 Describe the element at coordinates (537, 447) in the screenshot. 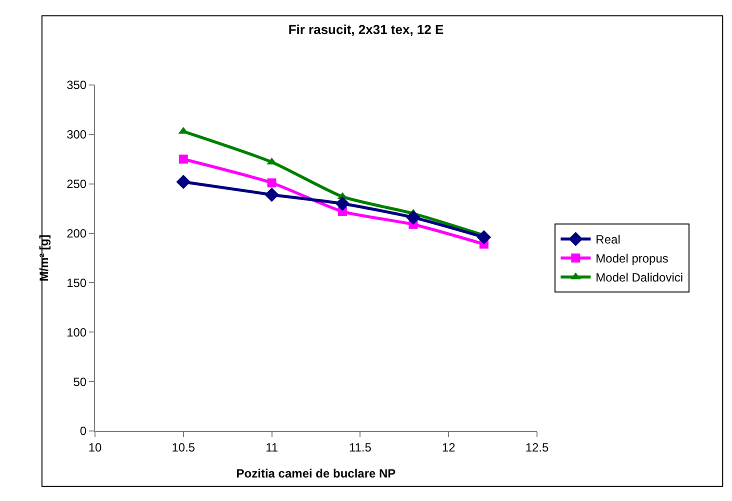

I see `x-tick-label: 12.5` at that location.